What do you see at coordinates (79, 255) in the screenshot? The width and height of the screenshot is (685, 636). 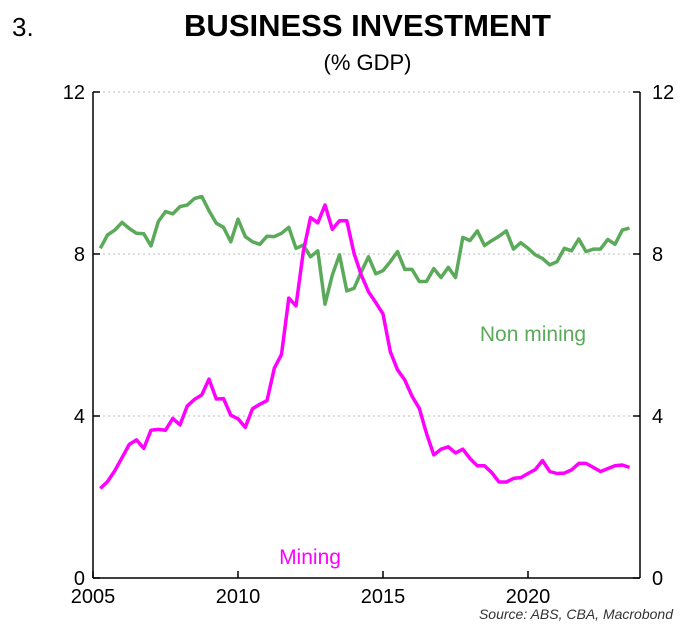 I see `y-tick-label-left: 8` at bounding box center [79, 255].